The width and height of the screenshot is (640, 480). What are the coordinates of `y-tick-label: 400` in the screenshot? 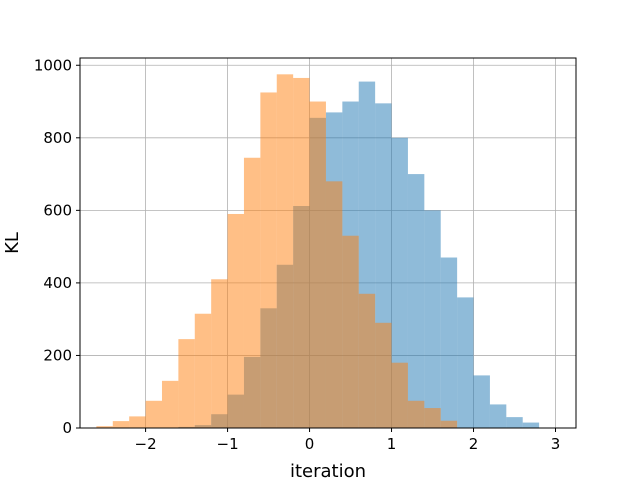 It's located at (57, 283).